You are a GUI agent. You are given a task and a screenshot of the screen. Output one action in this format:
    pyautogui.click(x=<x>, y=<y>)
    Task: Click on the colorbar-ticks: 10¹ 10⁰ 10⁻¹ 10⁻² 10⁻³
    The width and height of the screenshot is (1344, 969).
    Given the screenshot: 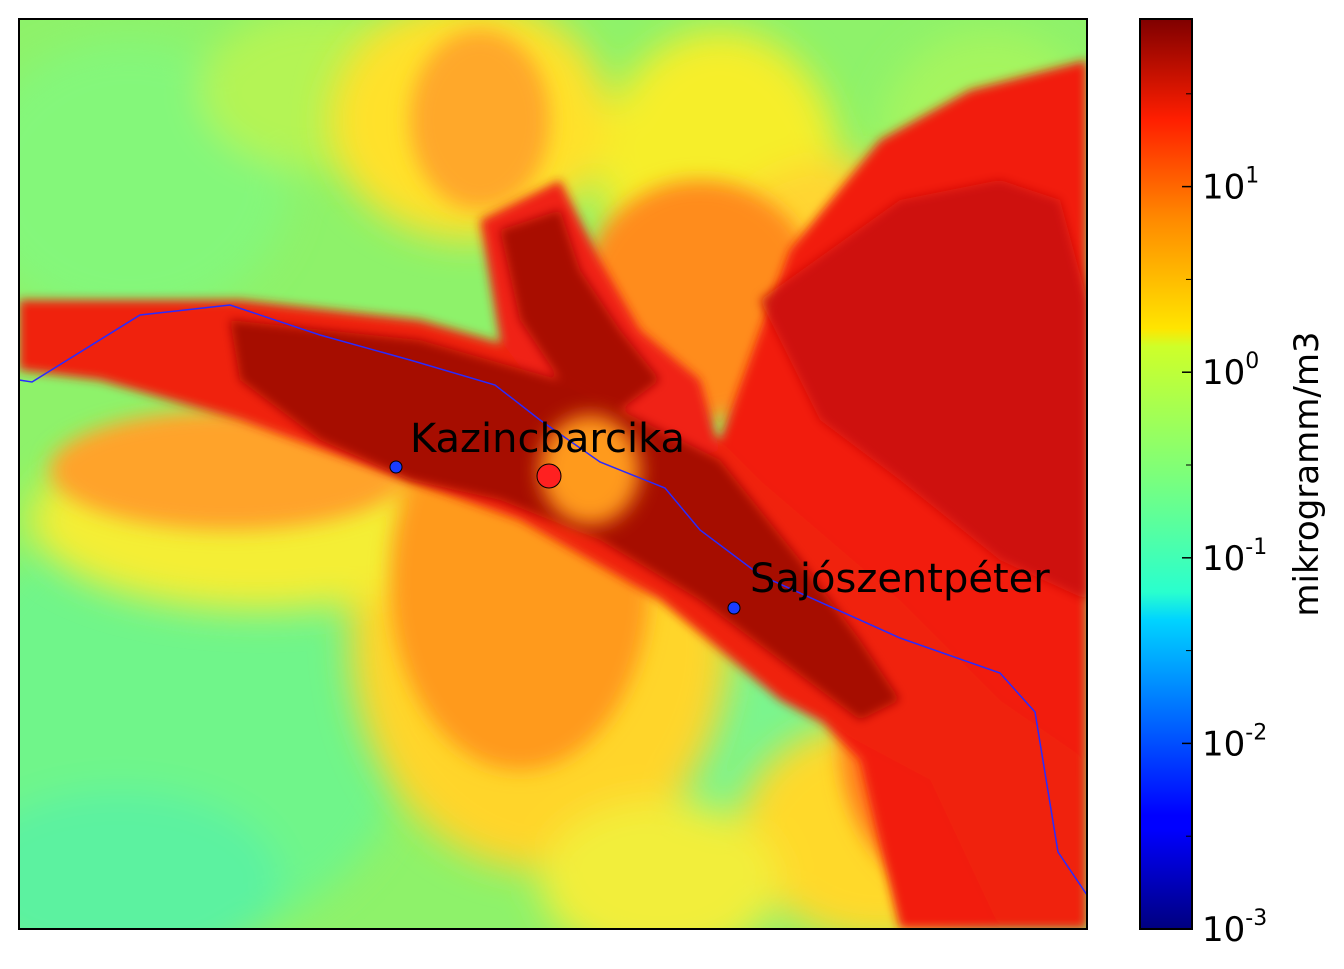 What is the action you would take?
    pyautogui.click(x=1224, y=521)
    